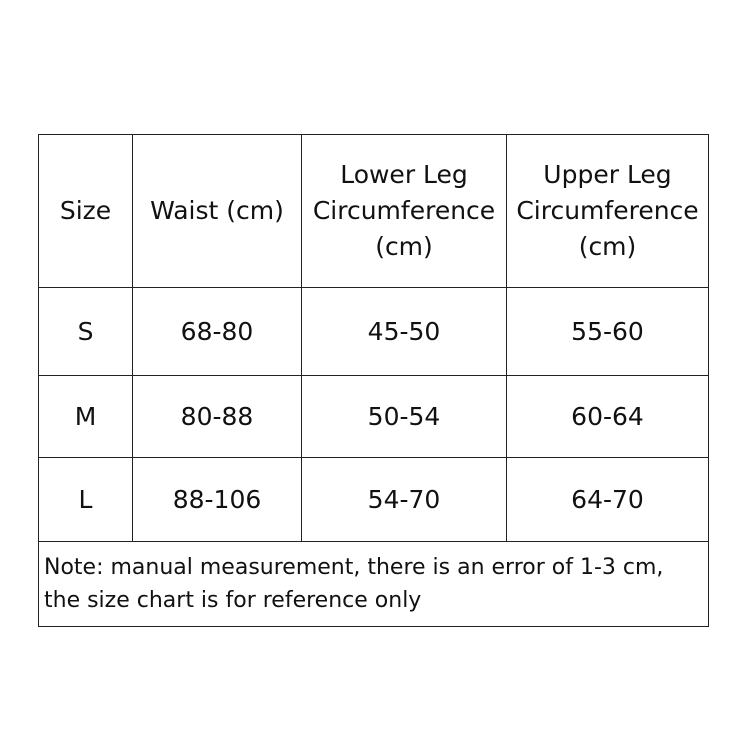 This screenshot has height=750, width=750. I want to click on cell-upper-leg: 64-70, so click(607, 499).